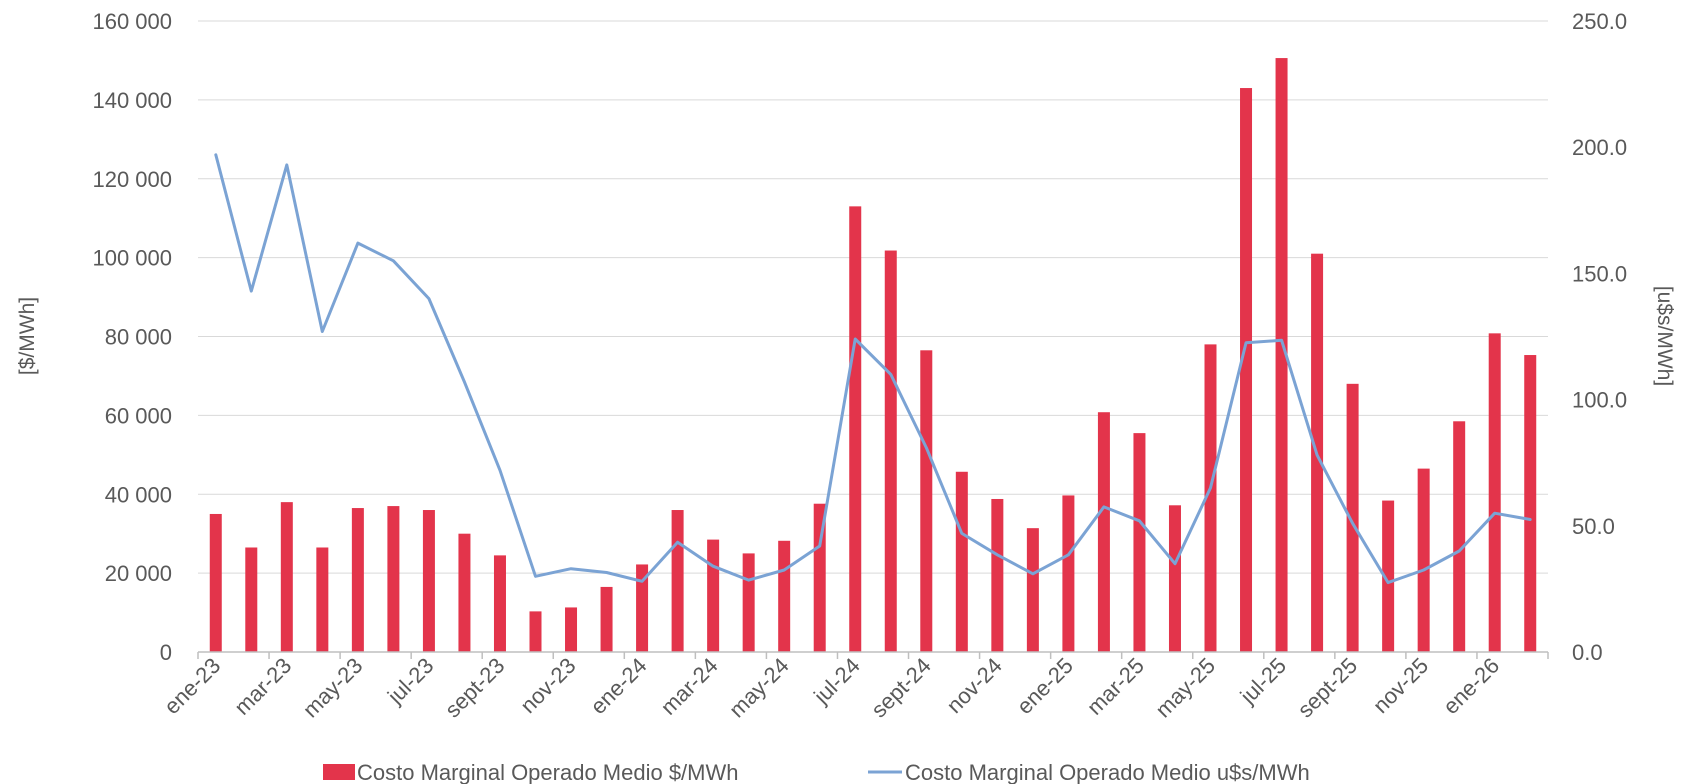 The width and height of the screenshot is (1682, 784). I want to click on y-right-tick-label: 0.0, so click(1587, 652).